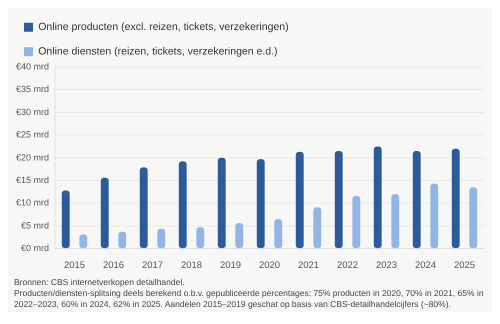 The height and width of the screenshot is (324, 500). What do you see at coordinates (33, 157) in the screenshot?
I see `y-tick-label: €20 mrd` at bounding box center [33, 157].